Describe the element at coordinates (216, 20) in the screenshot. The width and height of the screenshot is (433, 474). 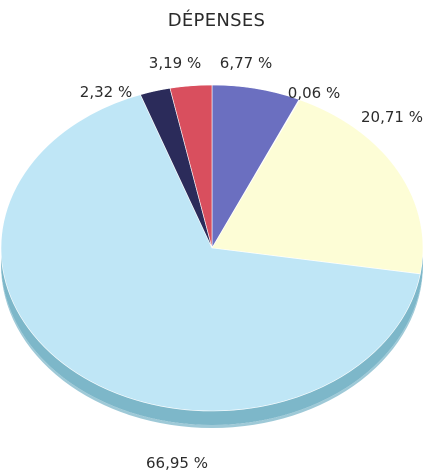
I see `chart-title: DÉPENSES` at that location.